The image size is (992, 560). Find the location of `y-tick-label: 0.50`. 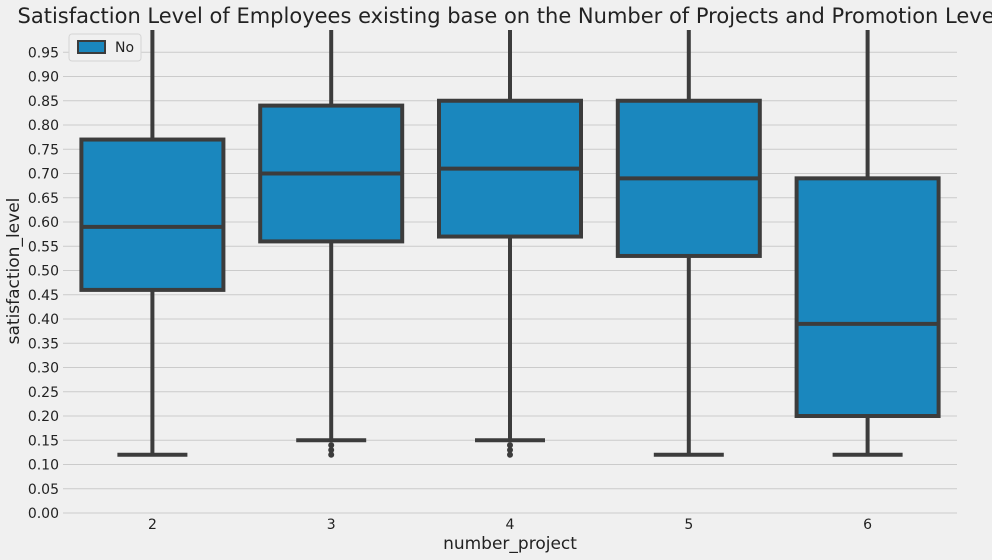

y-tick-label: 0.50 is located at coordinates (43, 272).